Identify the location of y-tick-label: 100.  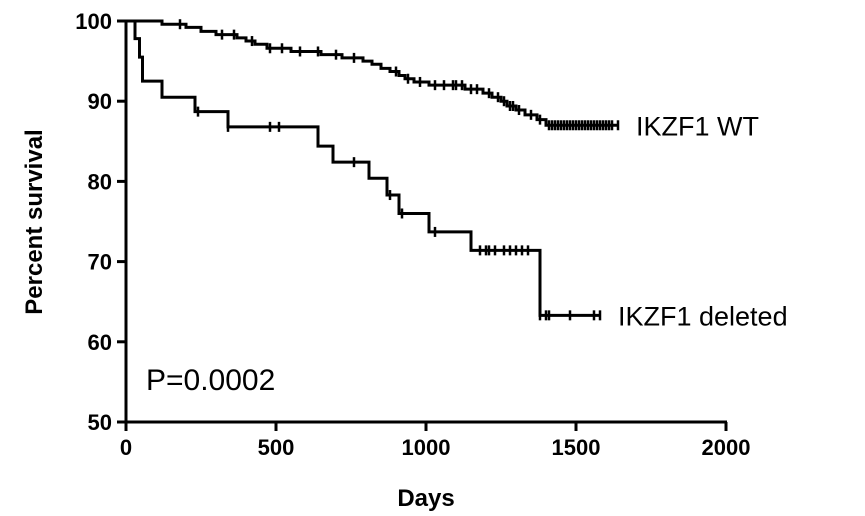
(93, 21).